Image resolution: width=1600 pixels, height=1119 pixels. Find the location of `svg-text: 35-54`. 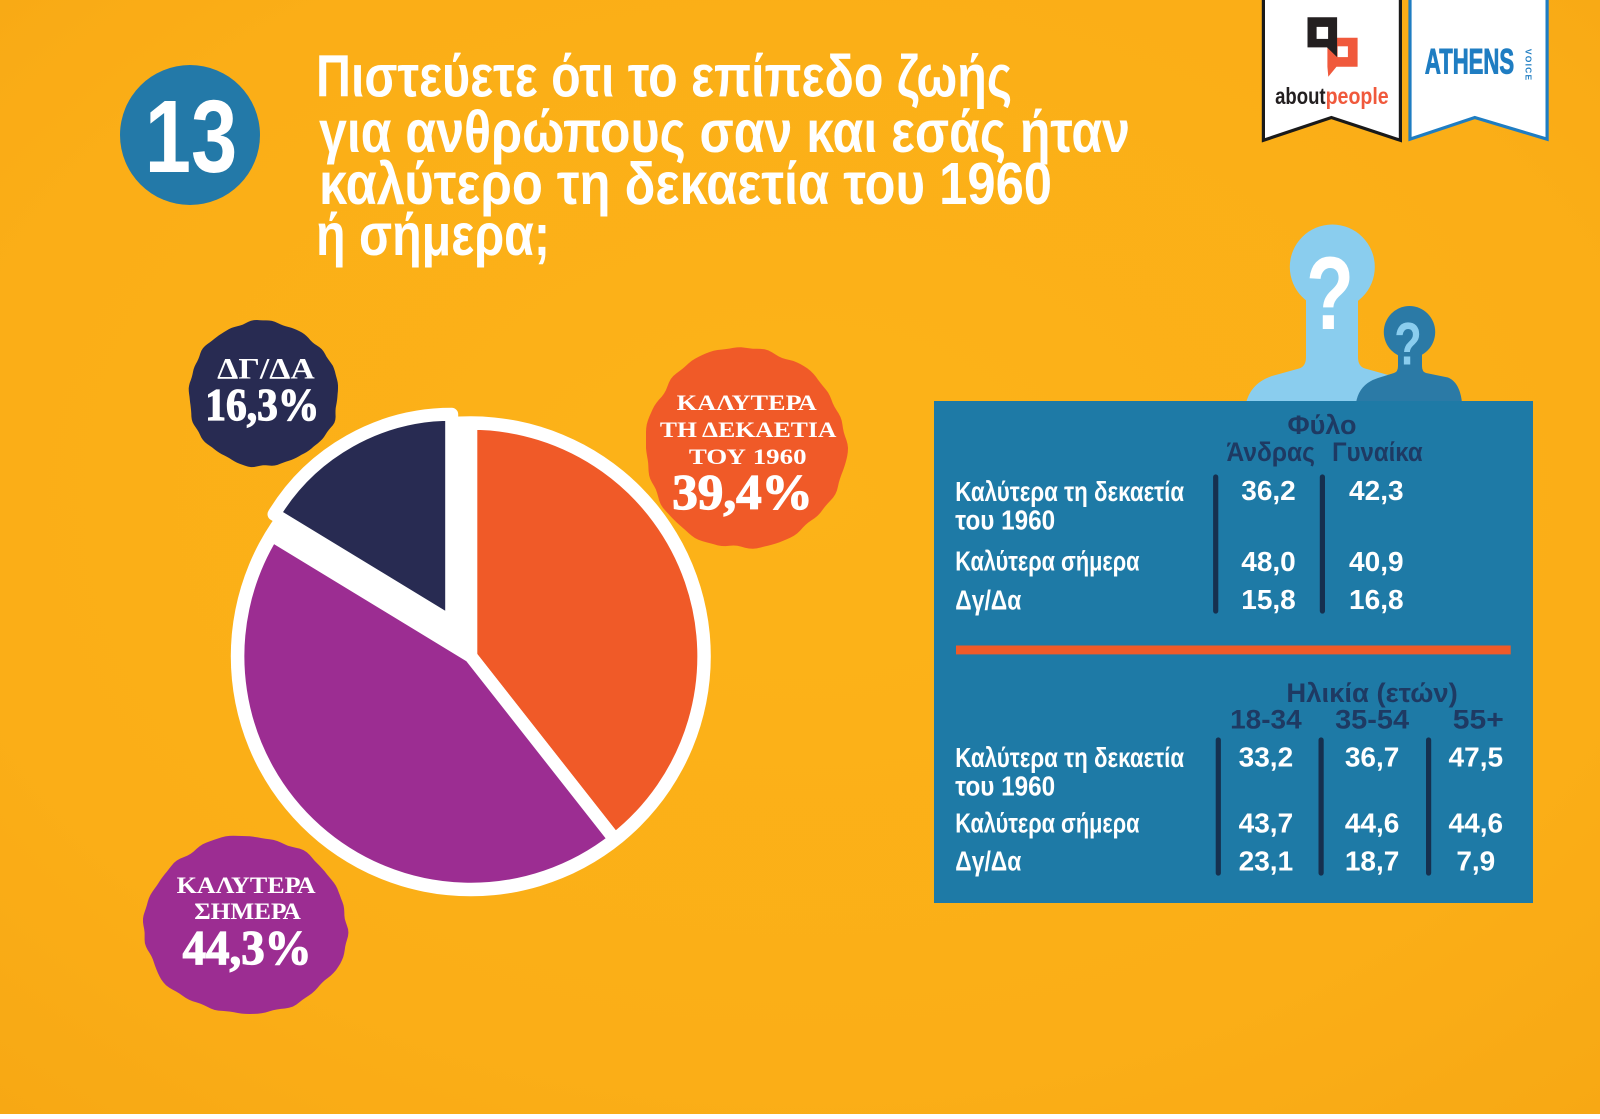

svg-text: 35-54 is located at coordinates (1372, 720).